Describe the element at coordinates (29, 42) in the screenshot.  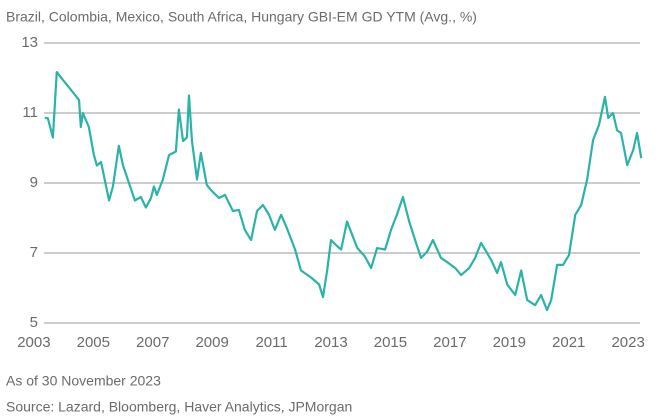
I see `y-tick-label: 13` at that location.